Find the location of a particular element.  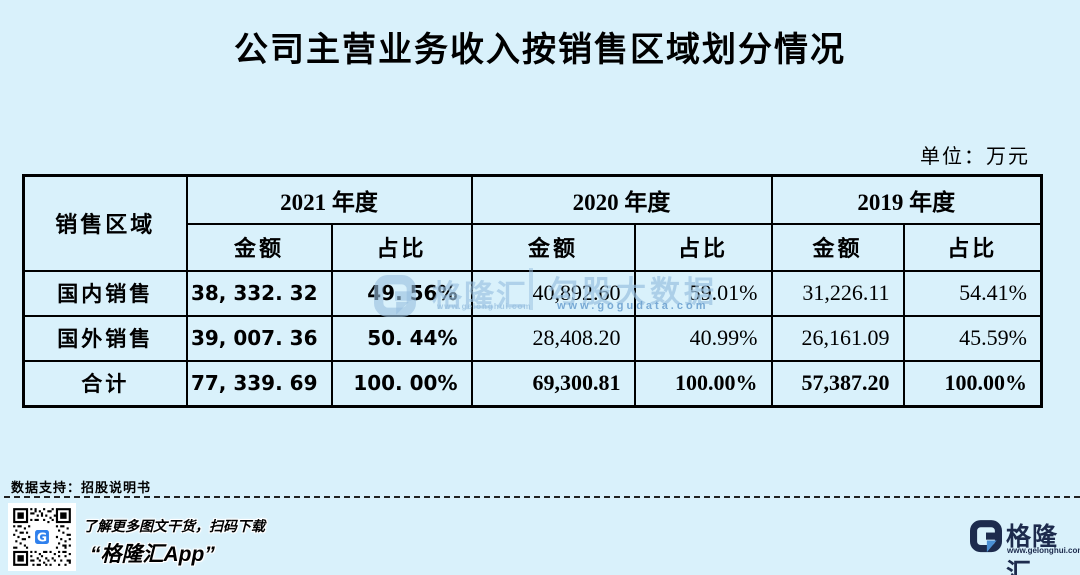

svg-text: G is located at coordinates (42, 536).